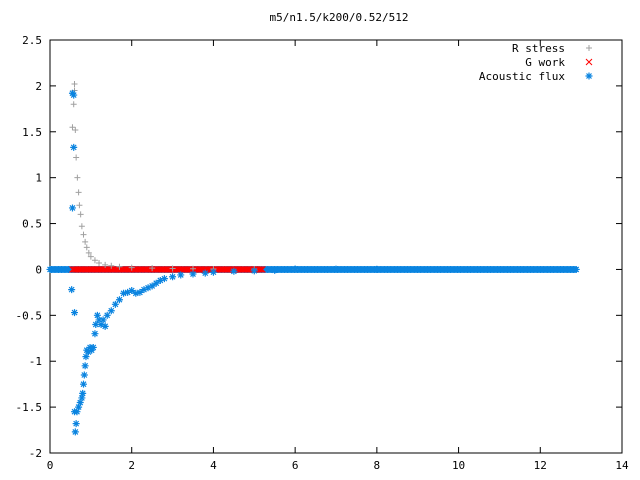  I want to click on y-tick-label: 0, so click(38, 269).